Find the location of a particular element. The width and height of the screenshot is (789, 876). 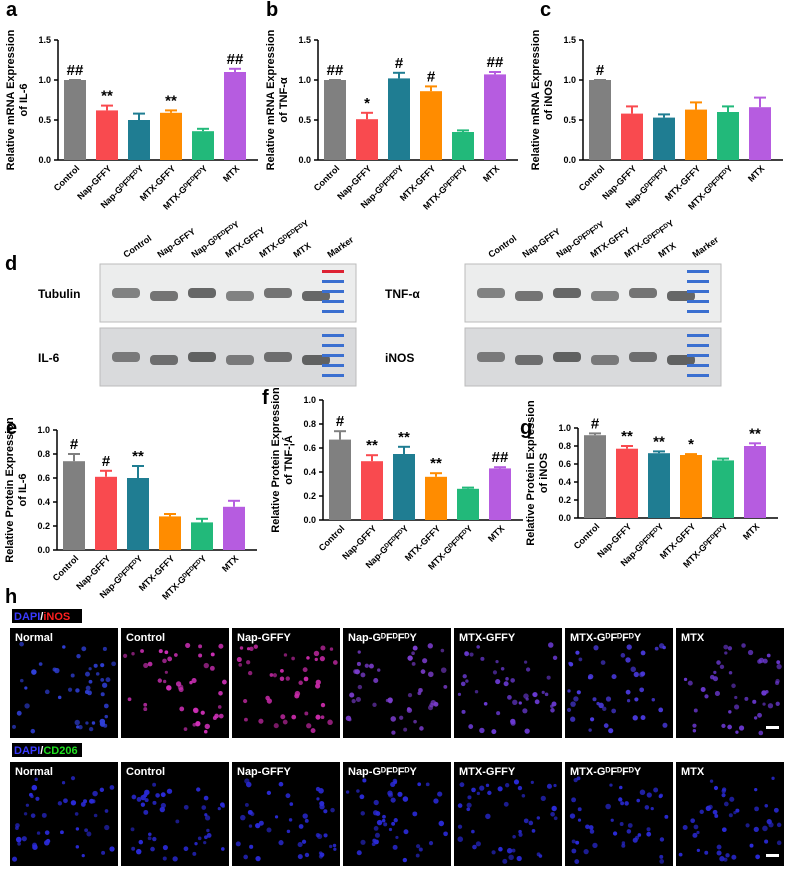

y-tick-label: 0.8 is located at coordinates (43, 454).